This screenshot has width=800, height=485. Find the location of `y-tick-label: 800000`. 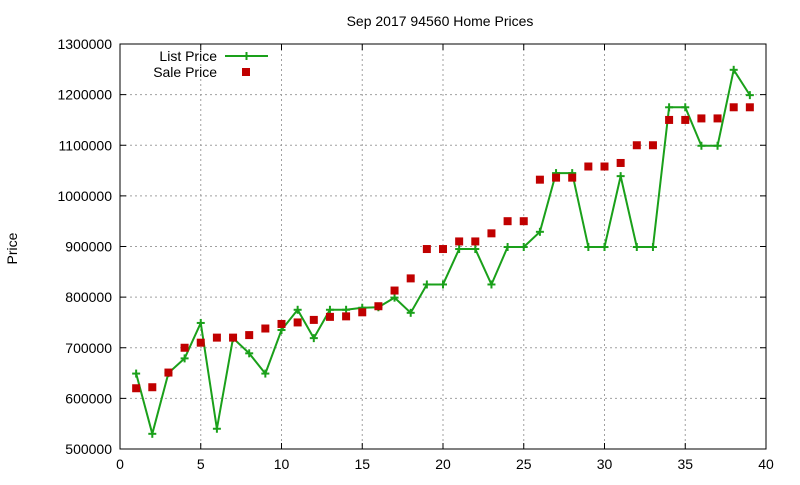

y-tick-label: 800000 is located at coordinates (88, 297).